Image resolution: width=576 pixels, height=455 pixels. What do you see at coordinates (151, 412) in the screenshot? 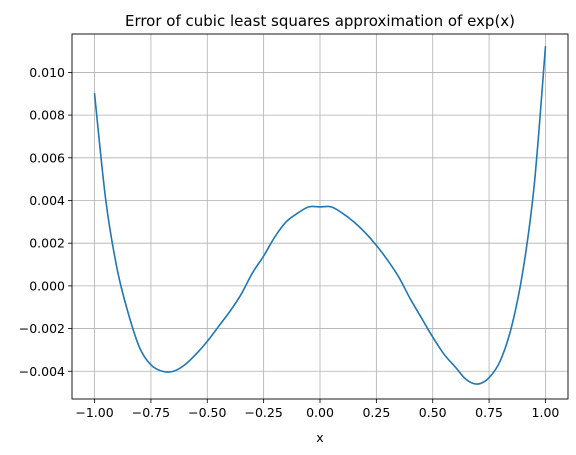
I see `x-tick-label: −0.75` at bounding box center [151, 412].